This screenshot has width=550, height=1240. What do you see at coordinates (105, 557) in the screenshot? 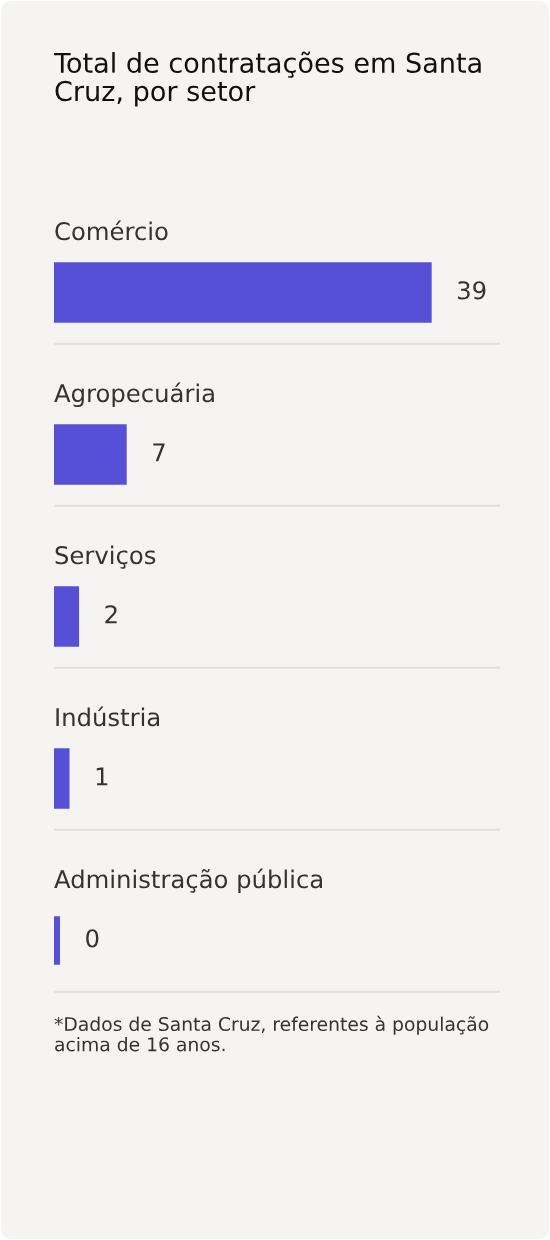
I see `y-tick-label: Serviços` at bounding box center [105, 557].